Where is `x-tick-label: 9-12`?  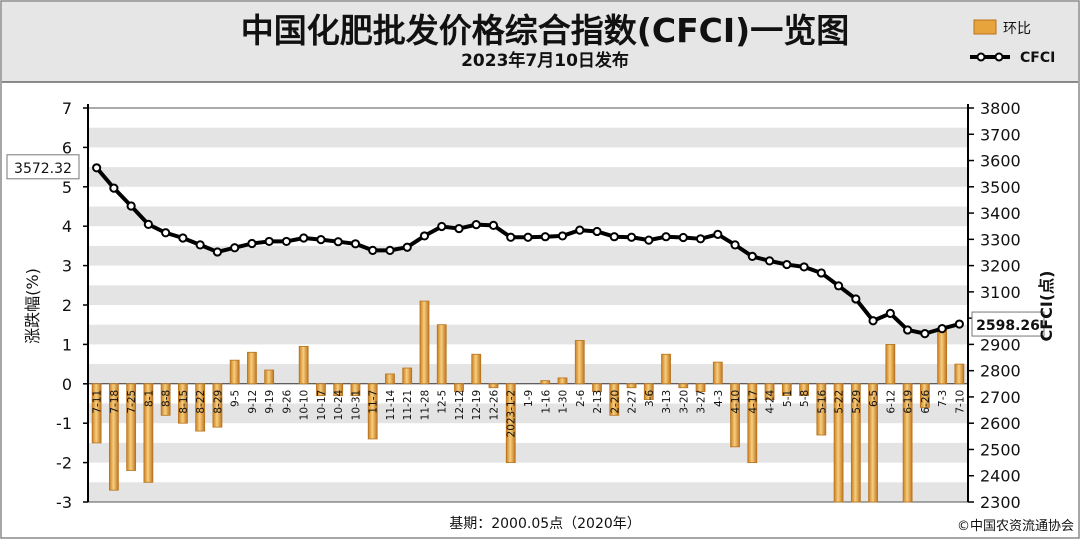 x-tick-label: 9-12 is located at coordinates (253, 402).